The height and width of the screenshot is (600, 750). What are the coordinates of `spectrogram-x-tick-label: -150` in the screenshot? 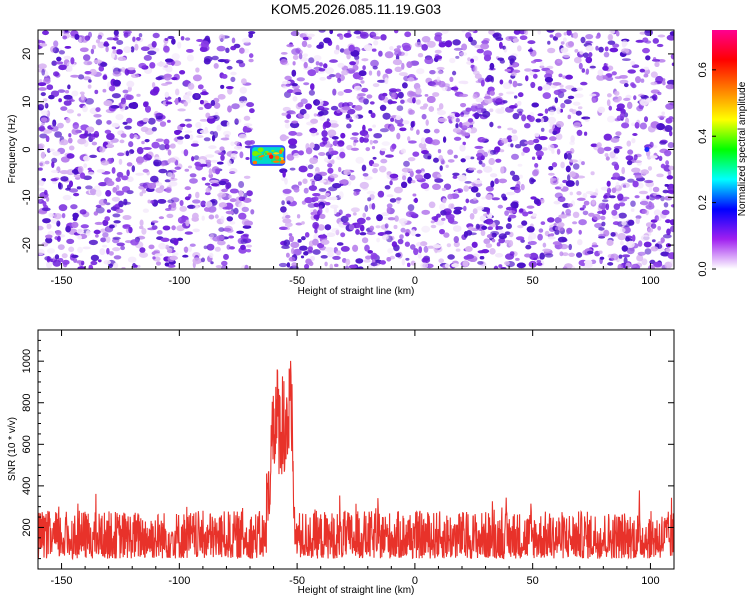 It's located at (62, 281).